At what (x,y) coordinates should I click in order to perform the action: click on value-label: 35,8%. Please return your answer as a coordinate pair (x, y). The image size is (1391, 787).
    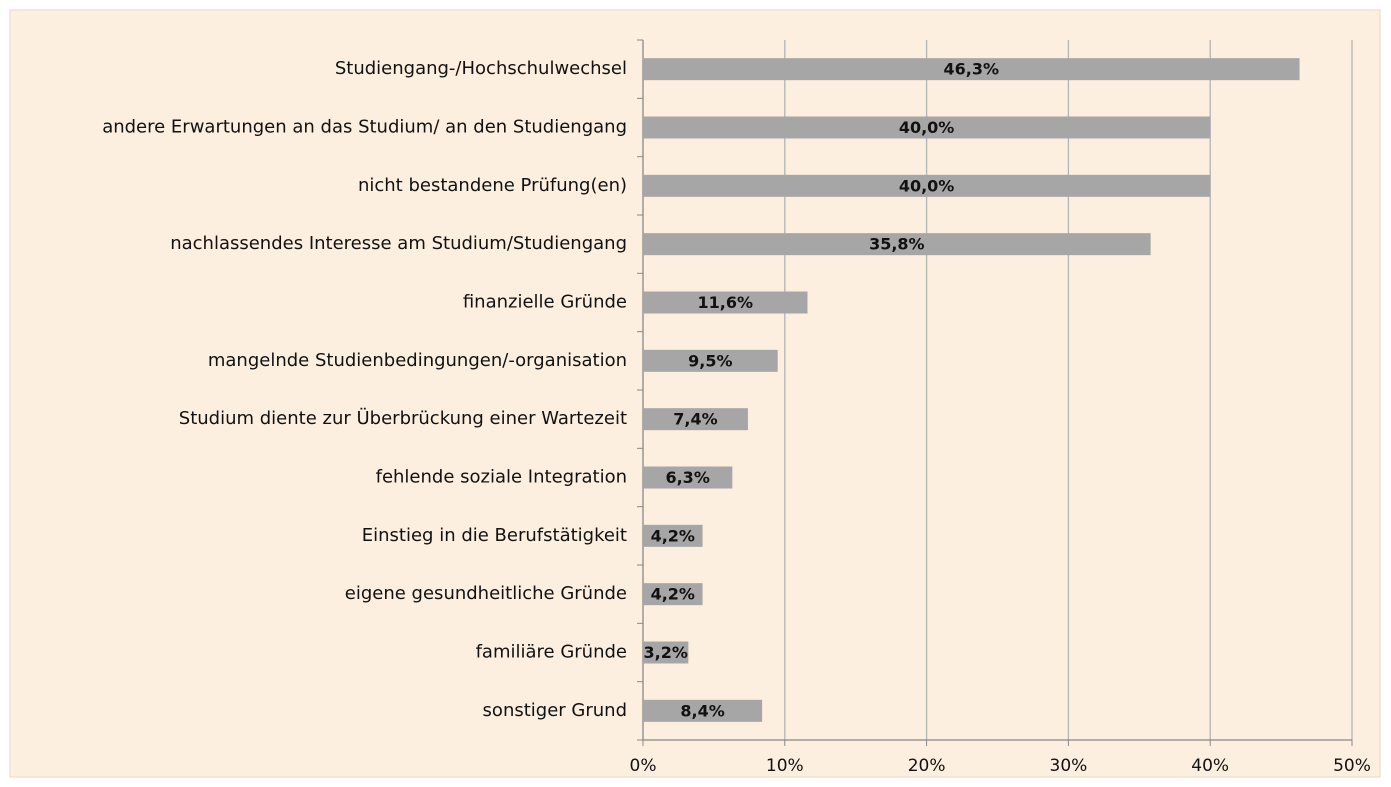
    Looking at the image, I should click on (897, 244).